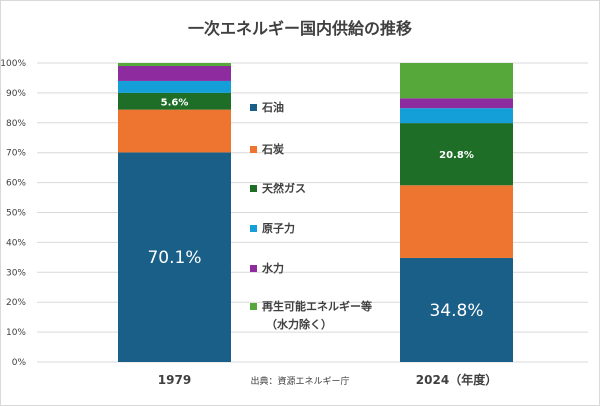 The width and height of the screenshot is (600, 406). Describe the element at coordinates (284, 188) in the screenshot. I see `legend-label: 天然ガス` at that location.